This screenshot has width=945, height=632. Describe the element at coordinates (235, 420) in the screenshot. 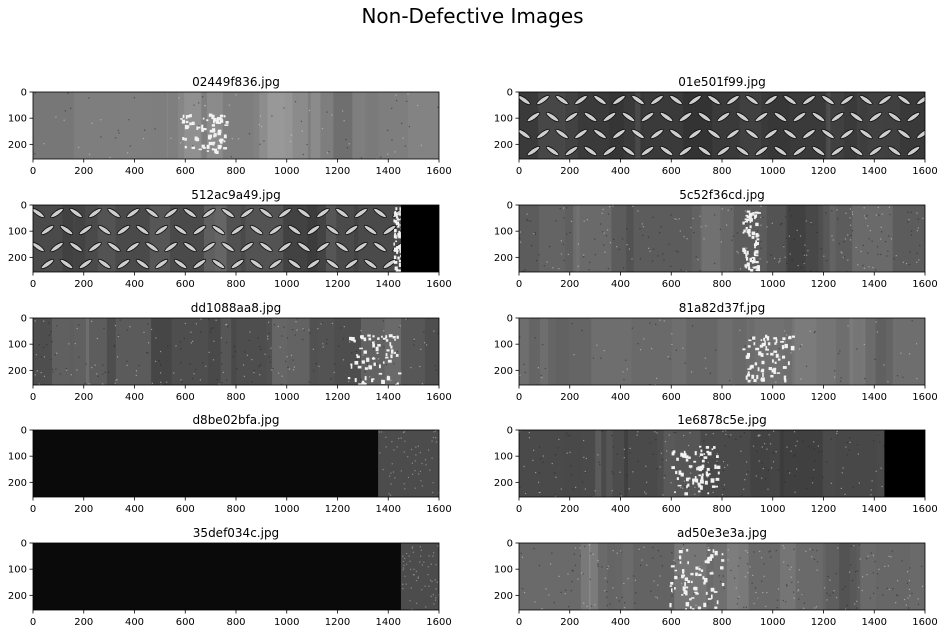

I see `panel-title: d8be02bfa.jpg` at that location.